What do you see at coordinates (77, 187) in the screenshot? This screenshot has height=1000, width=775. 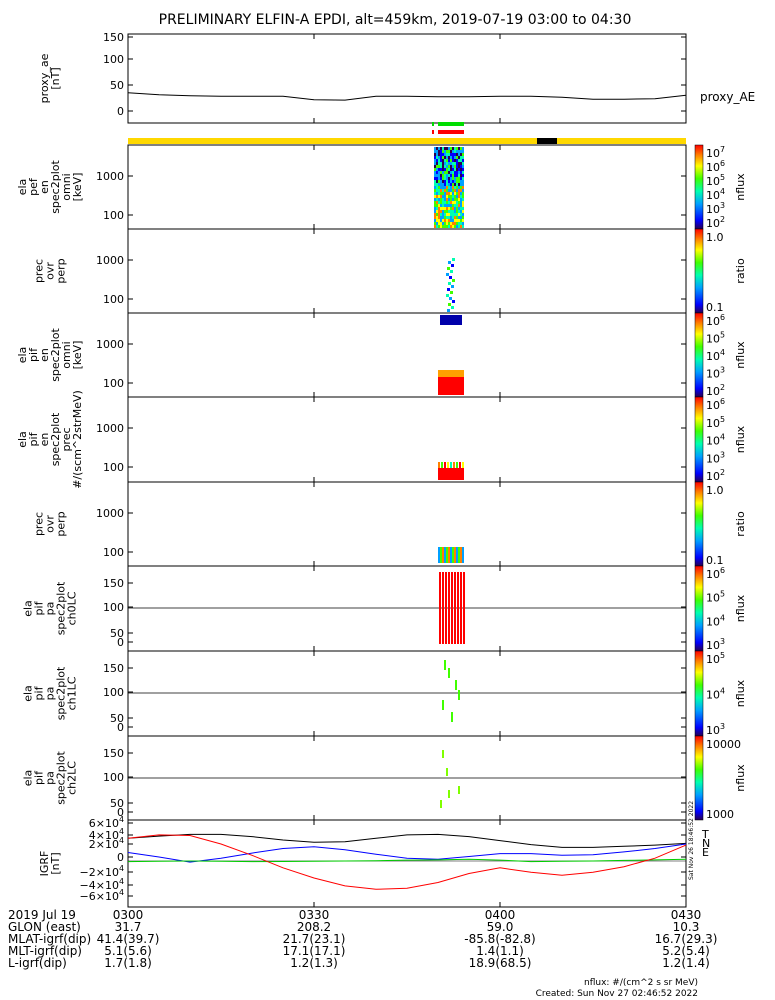 I see `ylabel-line: [keV]` at bounding box center [77, 187].